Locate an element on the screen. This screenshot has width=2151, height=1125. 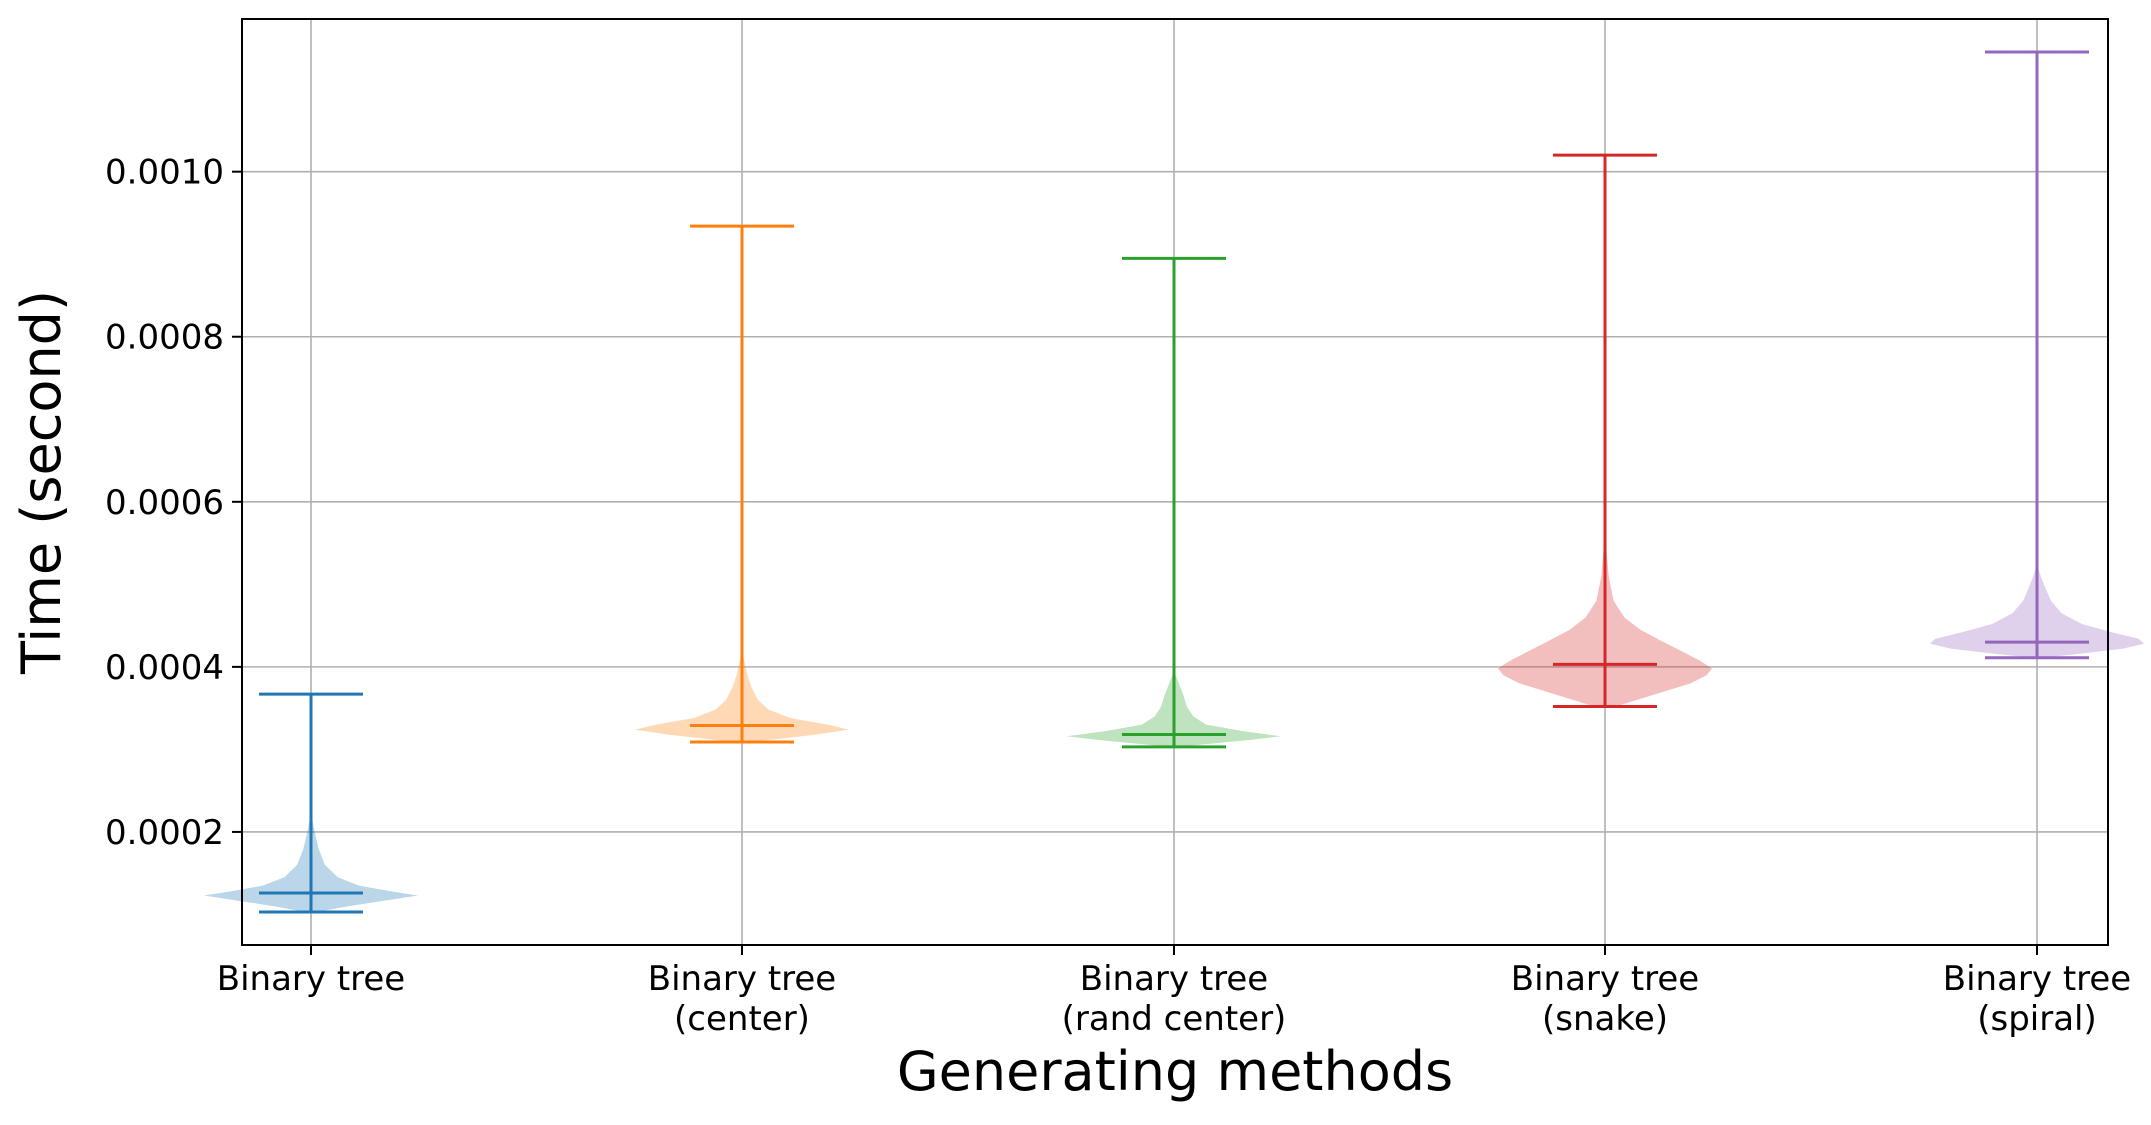
x-tick-label: Binary tree (spiral) is located at coordinates (2037, 999).